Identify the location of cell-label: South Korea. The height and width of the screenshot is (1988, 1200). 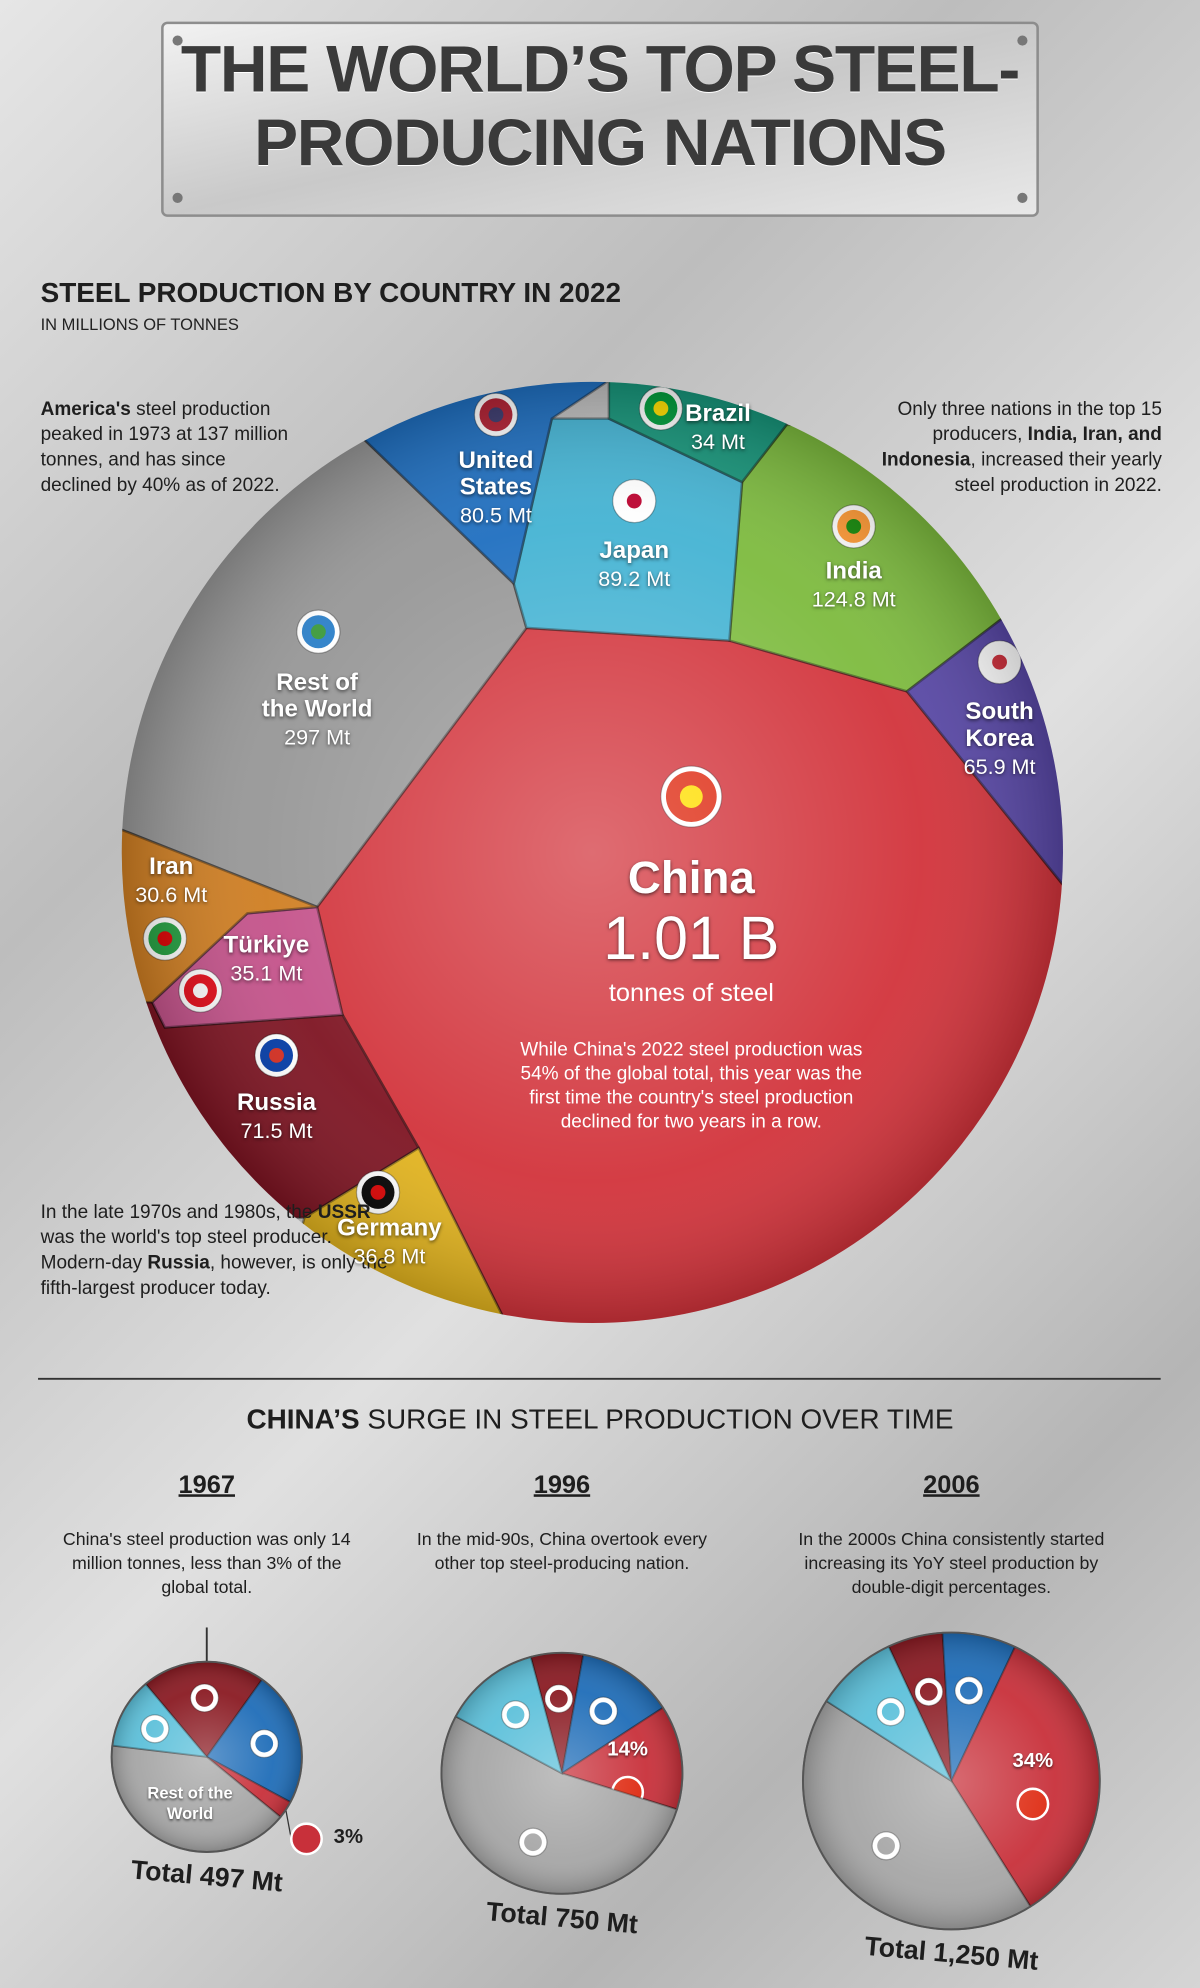
(999, 725).